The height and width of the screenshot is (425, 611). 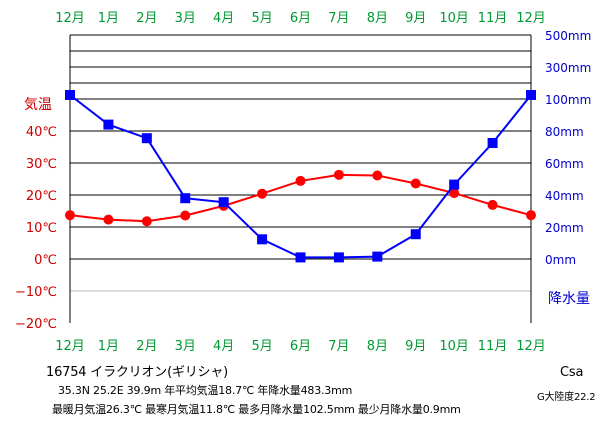 What do you see at coordinates (572, 372) in the screenshot?
I see `climate-class: Csa` at bounding box center [572, 372].